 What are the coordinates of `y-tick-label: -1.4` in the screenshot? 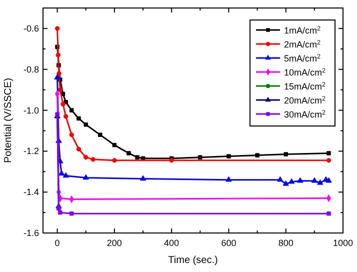 It's located at (31, 192).